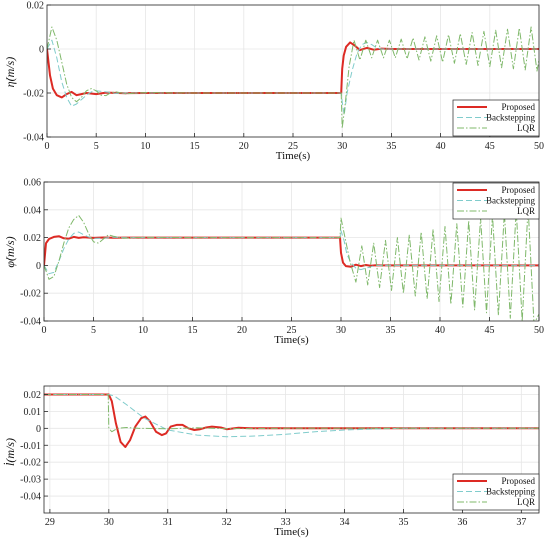 This screenshot has height=545, width=550. I want to click on y-tick-label: 0.01, so click(33, 412).